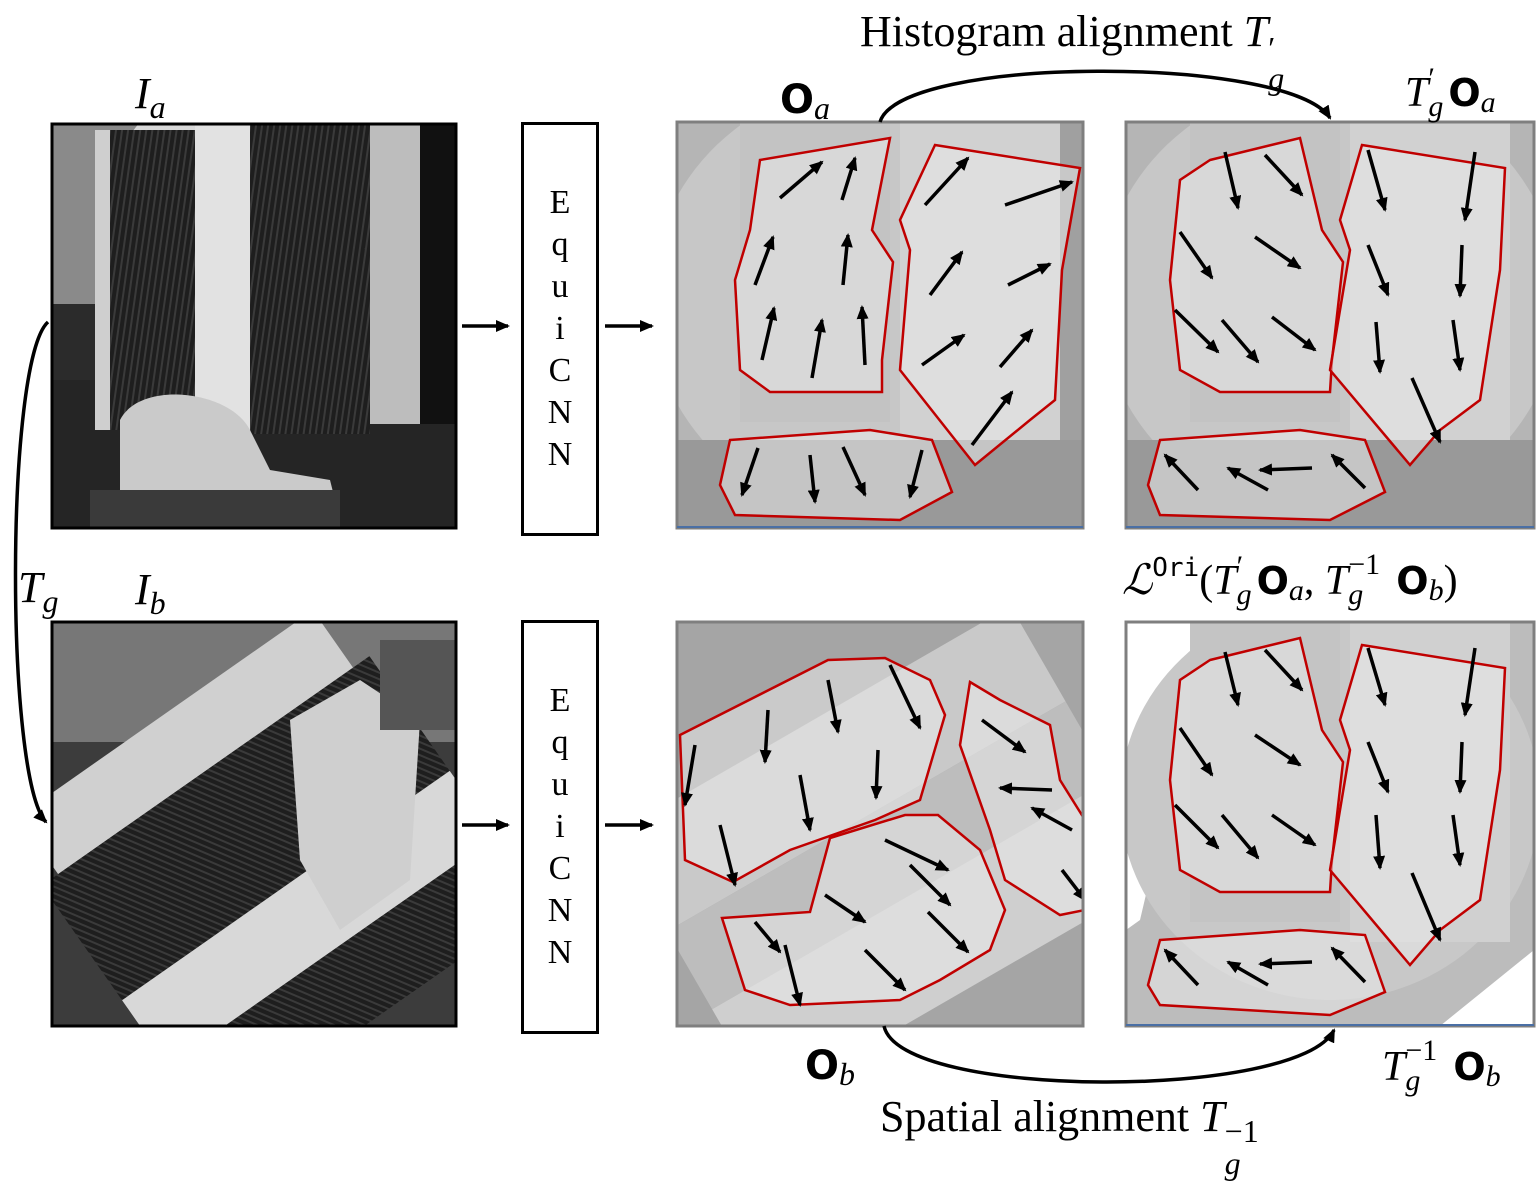  I want to click on panel-ob, so click(880, 824).